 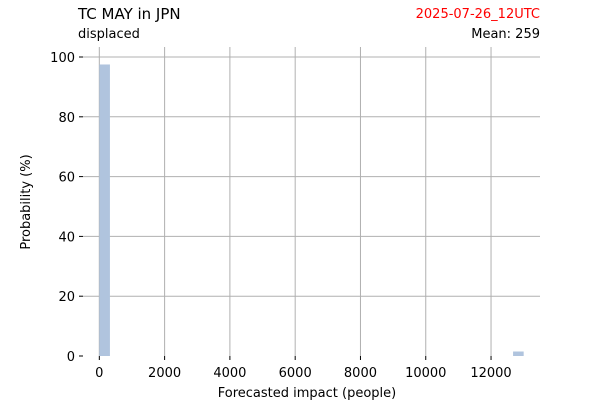 What do you see at coordinates (26, 201) in the screenshot?
I see `y-axis-label: Probability (%)` at bounding box center [26, 201].